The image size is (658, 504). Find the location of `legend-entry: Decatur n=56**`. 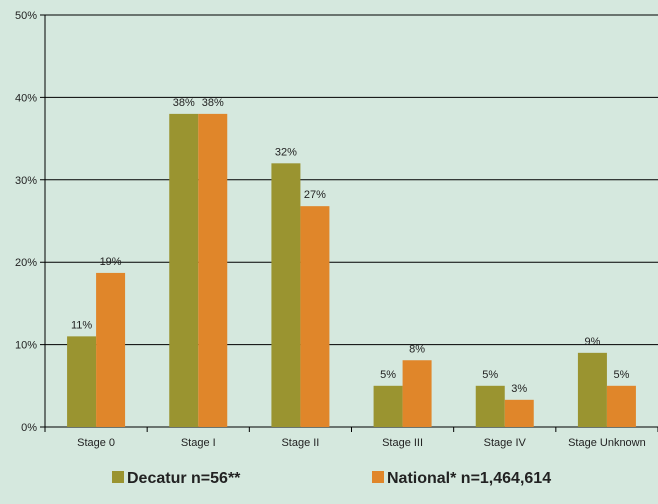

legend-entry: Decatur n=56** is located at coordinates (184, 478).